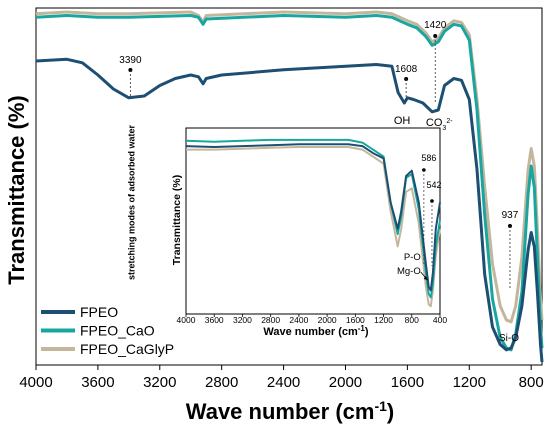  I want to click on inset-x-axis-title-tail: ), so click(367, 332).